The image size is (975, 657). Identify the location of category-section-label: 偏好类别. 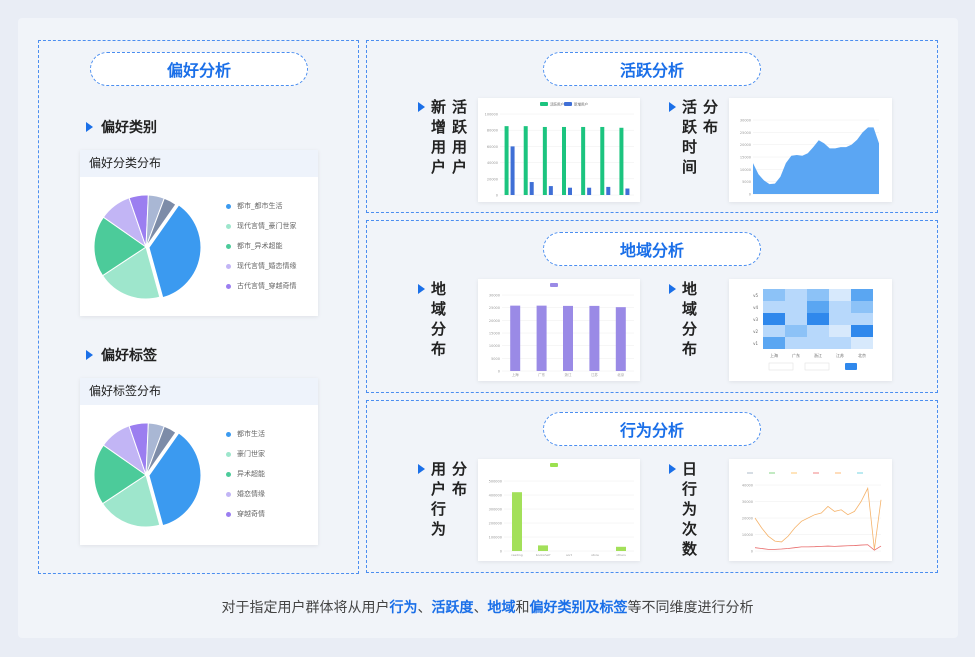
(129, 128).